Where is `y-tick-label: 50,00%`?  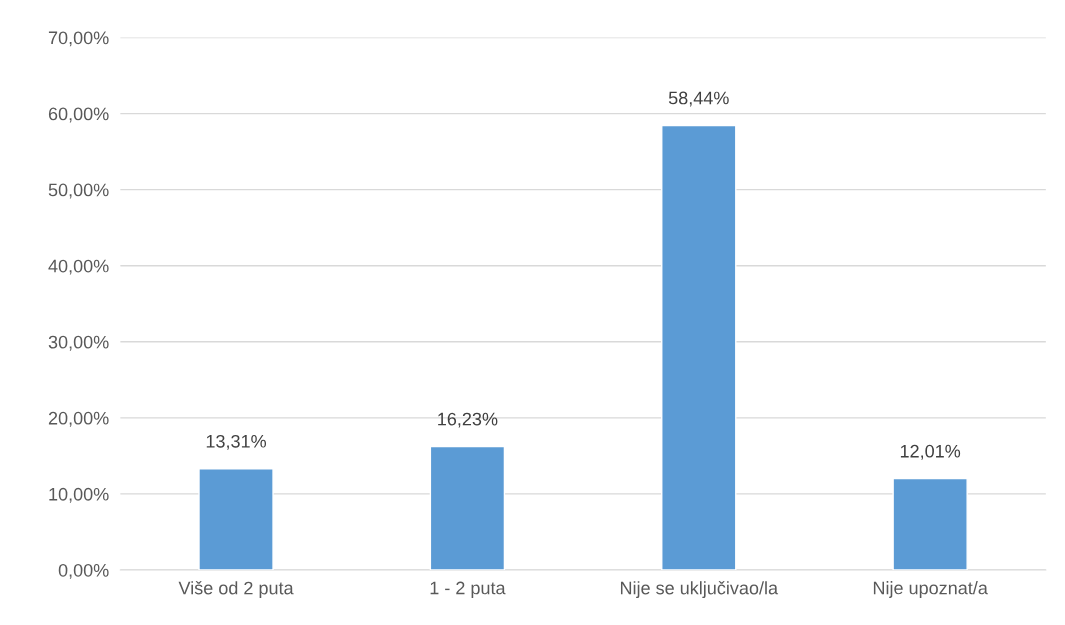
y-tick-label: 50,00% is located at coordinates (78, 191).